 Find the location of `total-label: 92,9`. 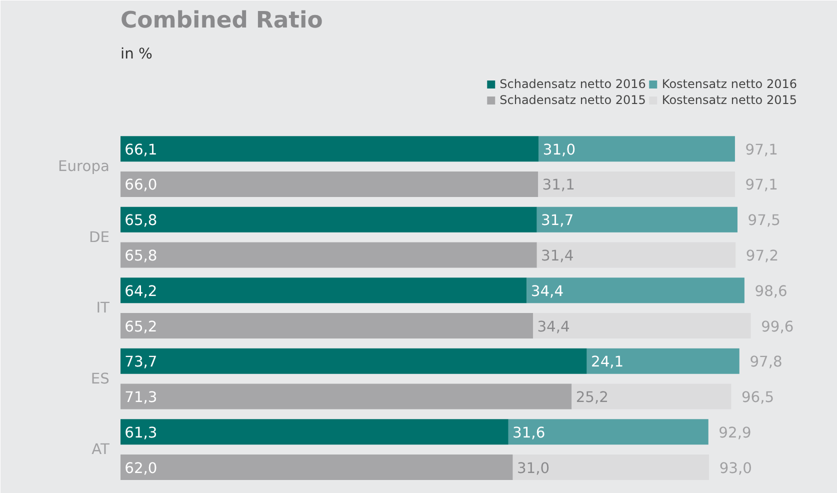

total-label: 92,9 is located at coordinates (735, 433).